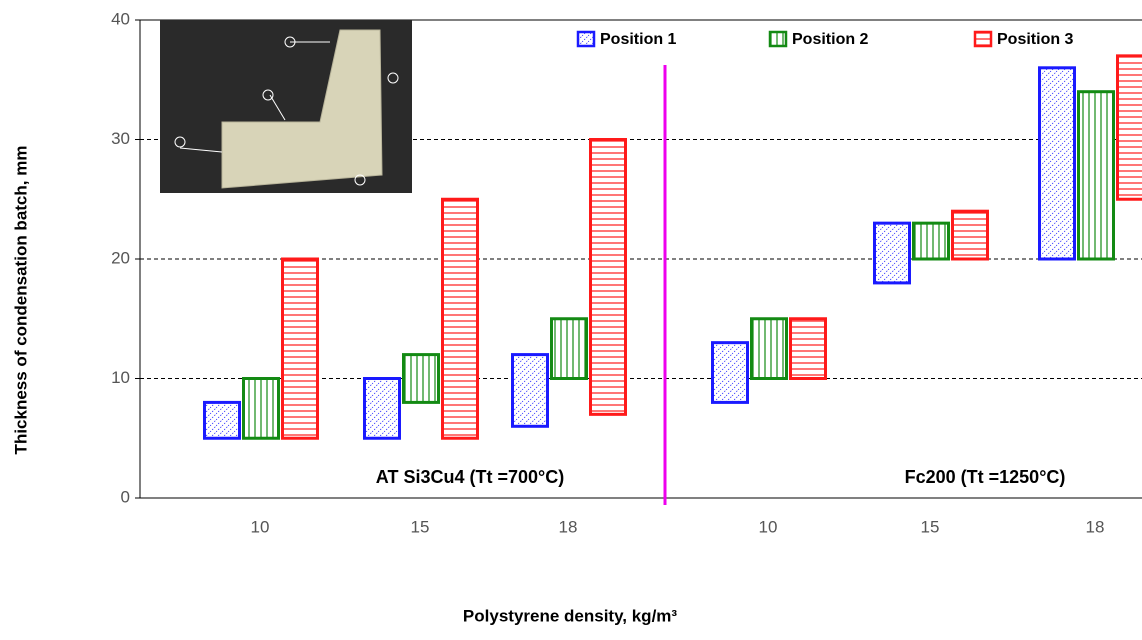 The image size is (1142, 640). Describe the element at coordinates (830, 39) in the screenshot. I see `legend-label: Position 2` at that location.